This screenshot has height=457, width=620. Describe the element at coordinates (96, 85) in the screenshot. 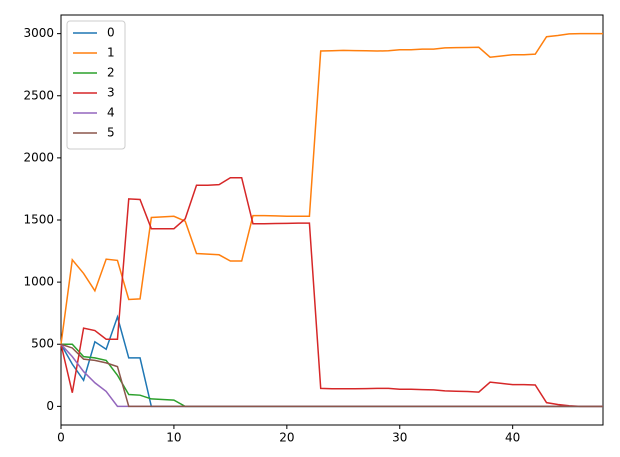

I see `legend-box` at that location.